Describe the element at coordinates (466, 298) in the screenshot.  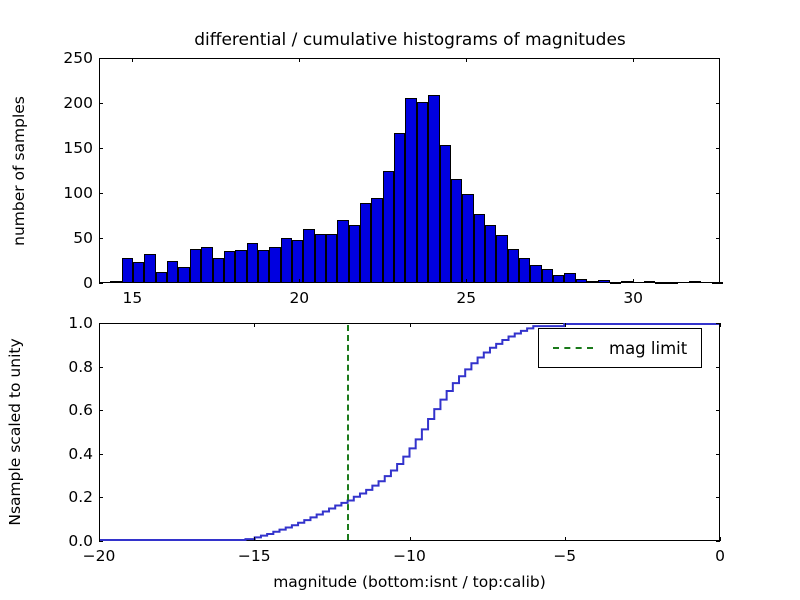
I see `histogram-x-ticklabel: 25` at that location.